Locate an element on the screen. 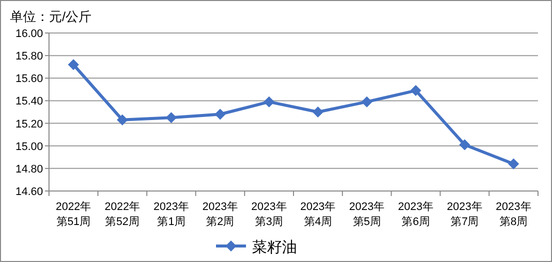 Image resolution: width=552 pixels, height=262 pixels. x-tick-label: 2023年第7周 is located at coordinates (464, 214).